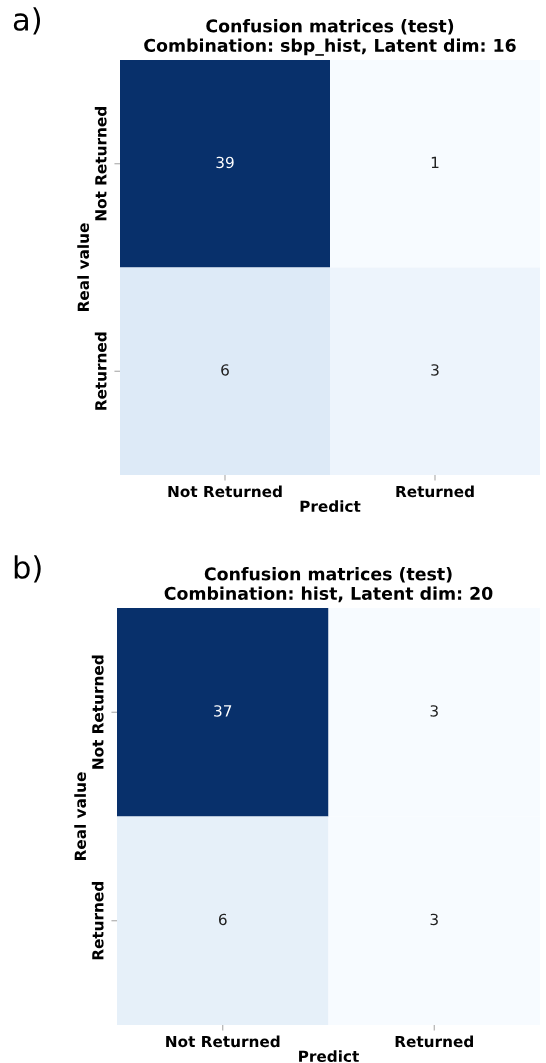  I want to click on text: a), so click(27, 21).